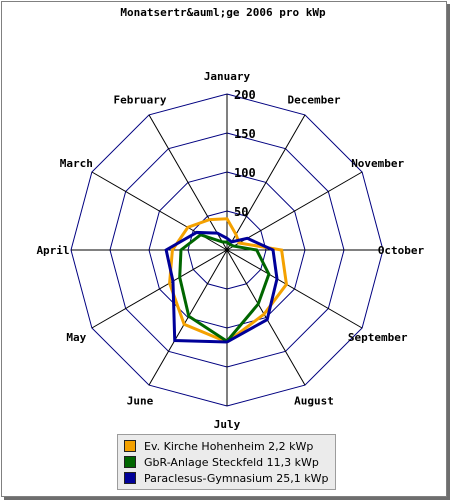 Image resolution: width=450 pixels, height=500 pixels. Describe the element at coordinates (76, 163) in the screenshot. I see `category-label: March` at that location.